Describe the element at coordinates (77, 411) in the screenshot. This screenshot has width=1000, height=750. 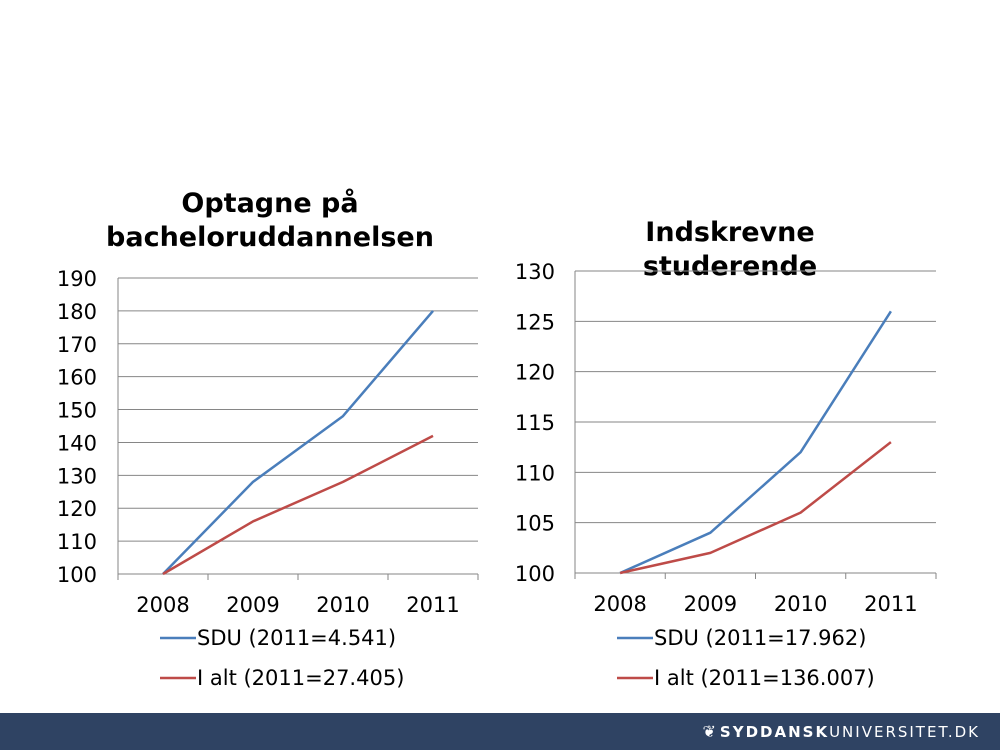
I see `y-tick-label: 150` at that location.